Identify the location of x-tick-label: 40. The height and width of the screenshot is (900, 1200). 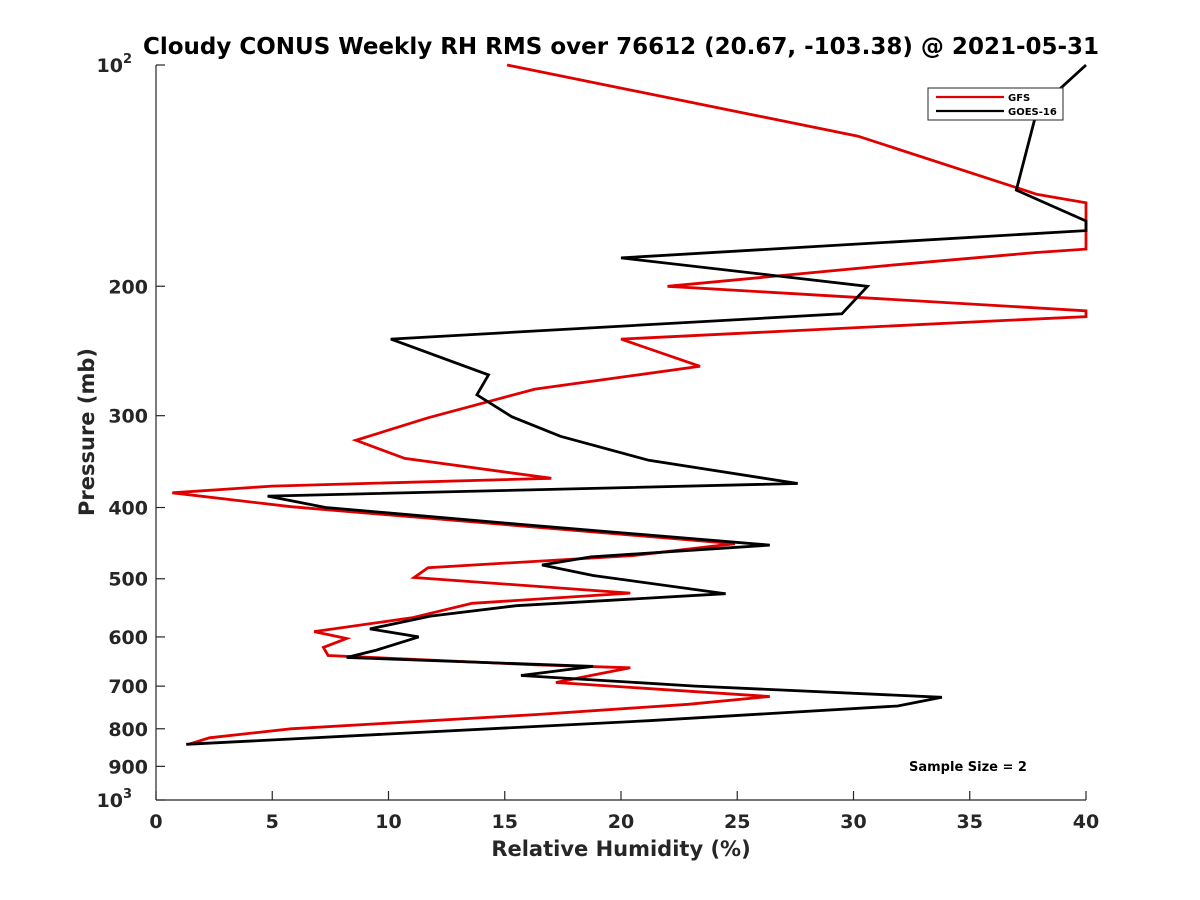
(1086, 822).